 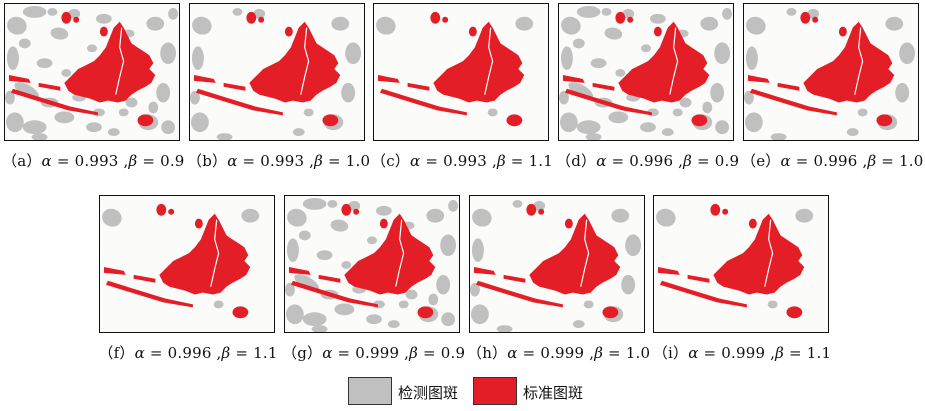 I want to click on legend-swatch-detected, so click(x=370, y=391).